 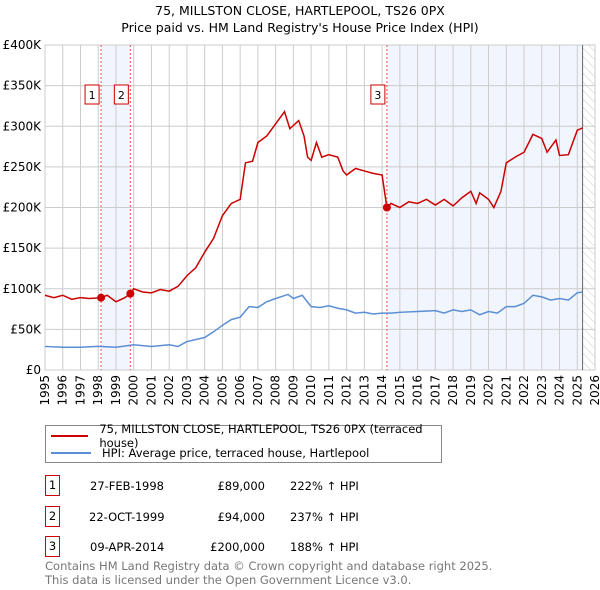 I want to click on hpi-line, so click(x=313, y=320).